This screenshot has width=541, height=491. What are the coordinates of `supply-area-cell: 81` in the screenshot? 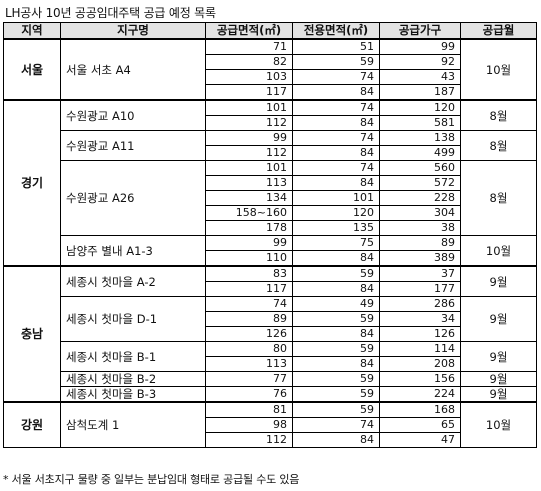 It's located at (249, 409).